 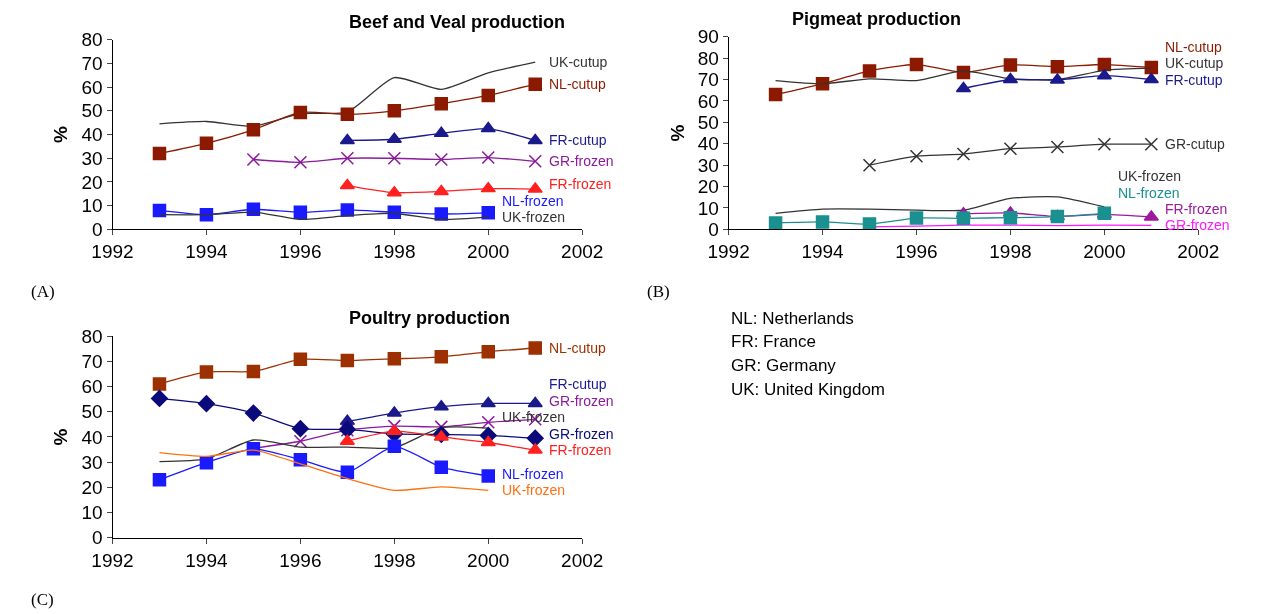 What do you see at coordinates (792, 318) in the screenshot?
I see `text: NL: Netherlands` at bounding box center [792, 318].